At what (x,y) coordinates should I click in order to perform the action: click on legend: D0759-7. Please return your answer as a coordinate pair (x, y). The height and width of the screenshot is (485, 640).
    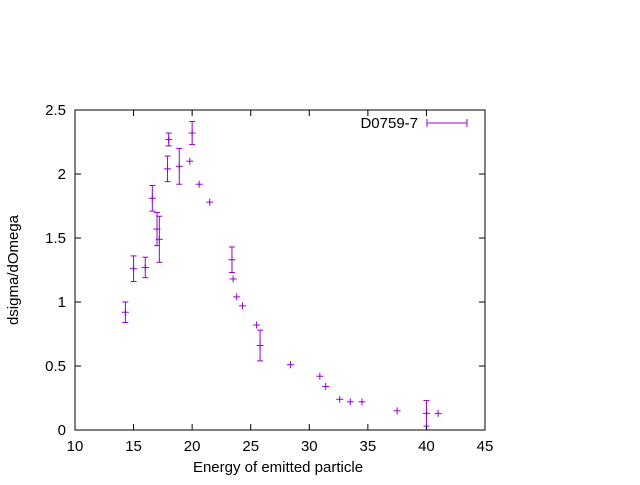
    Looking at the image, I should click on (414, 123).